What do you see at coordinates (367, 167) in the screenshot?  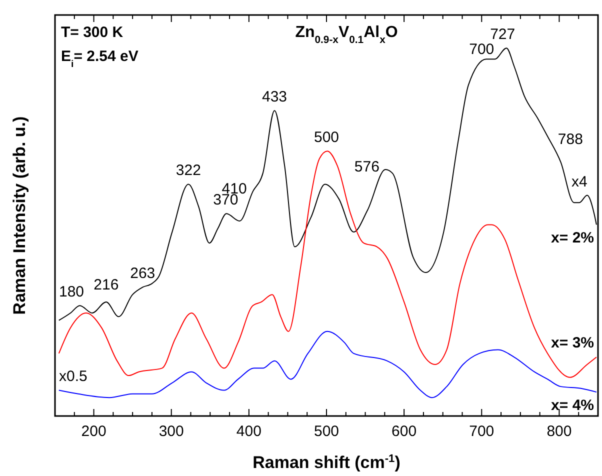 I see `annotation: 576` at bounding box center [367, 167].